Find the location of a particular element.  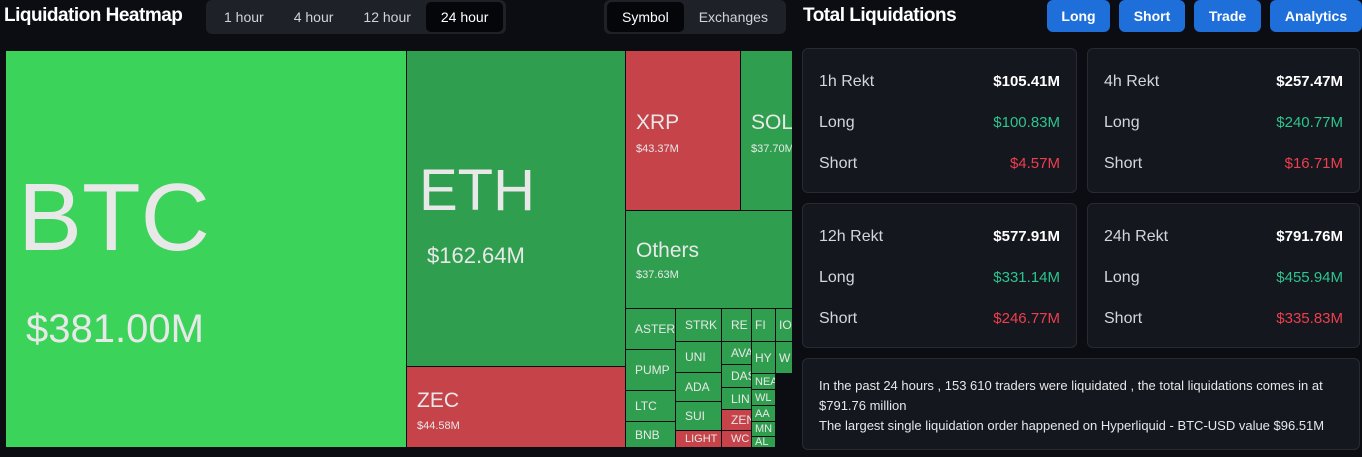

tile-small: BNB is located at coordinates (650, 434).